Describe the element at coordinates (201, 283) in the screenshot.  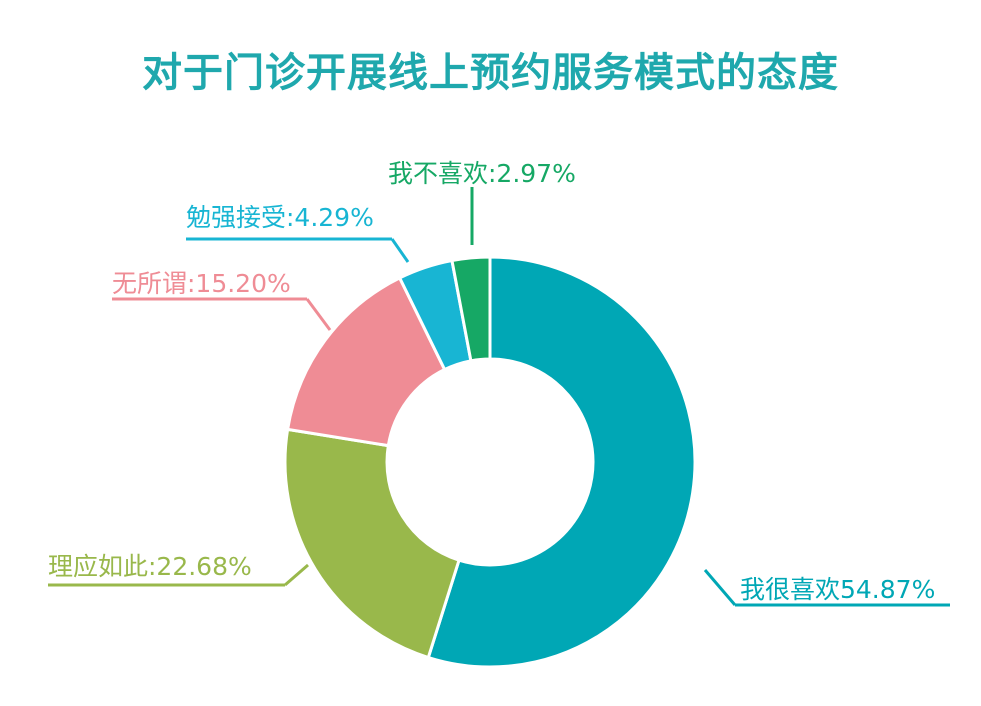
I see `slice-label: 无所谓:15.20%` at that location.